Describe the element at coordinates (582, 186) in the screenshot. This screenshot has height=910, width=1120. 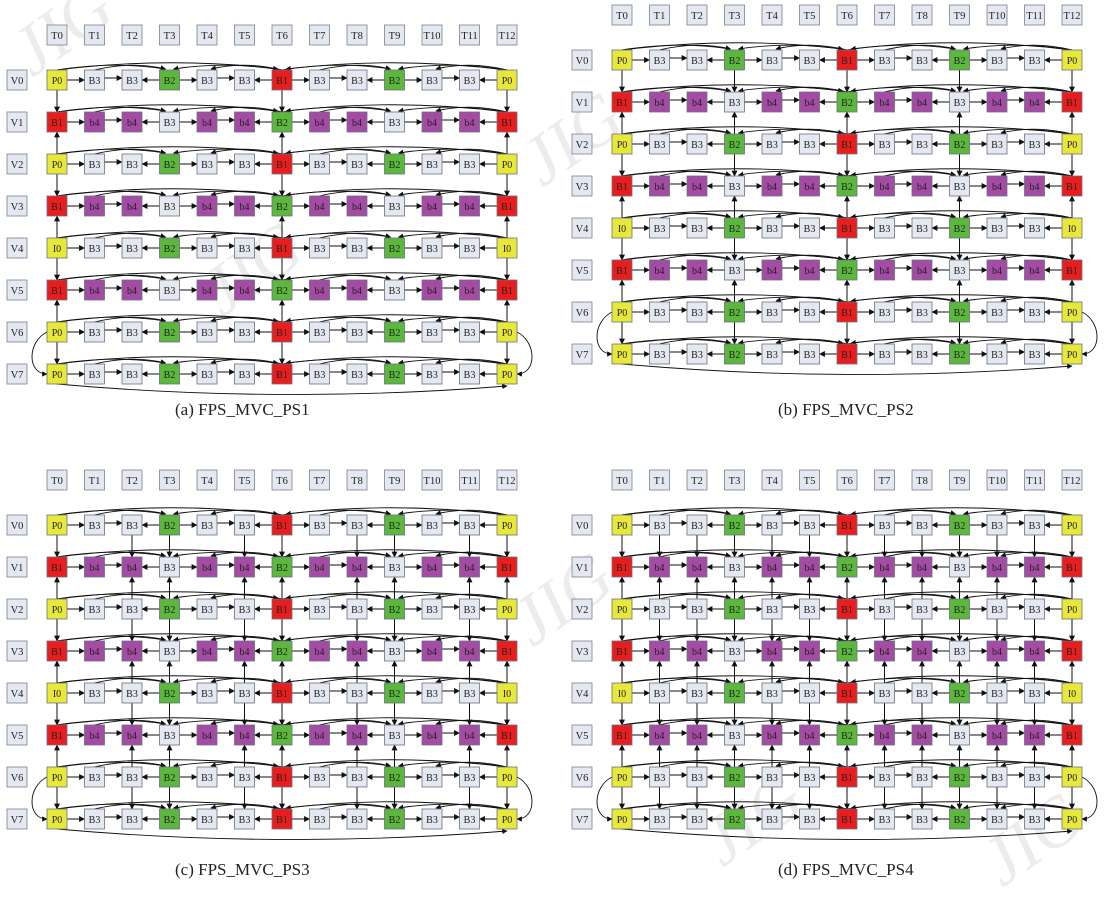
I see `view-label-v3: V3` at that location.